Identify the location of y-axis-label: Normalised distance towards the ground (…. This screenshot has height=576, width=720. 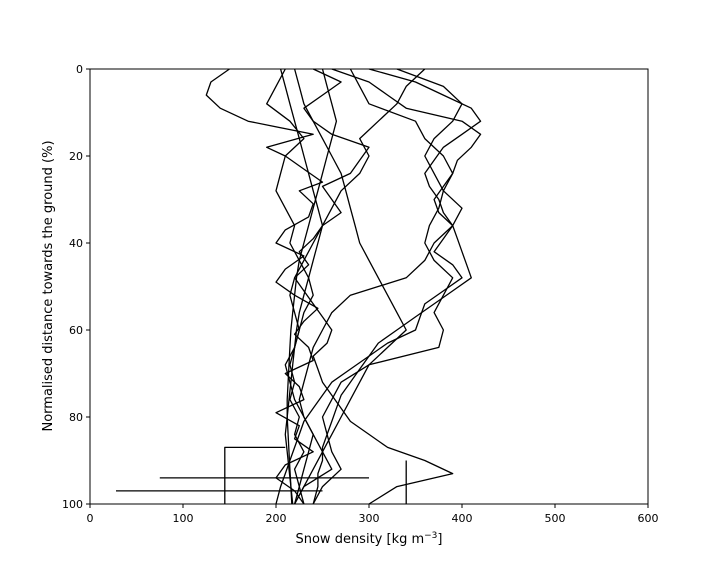
(48, 285).